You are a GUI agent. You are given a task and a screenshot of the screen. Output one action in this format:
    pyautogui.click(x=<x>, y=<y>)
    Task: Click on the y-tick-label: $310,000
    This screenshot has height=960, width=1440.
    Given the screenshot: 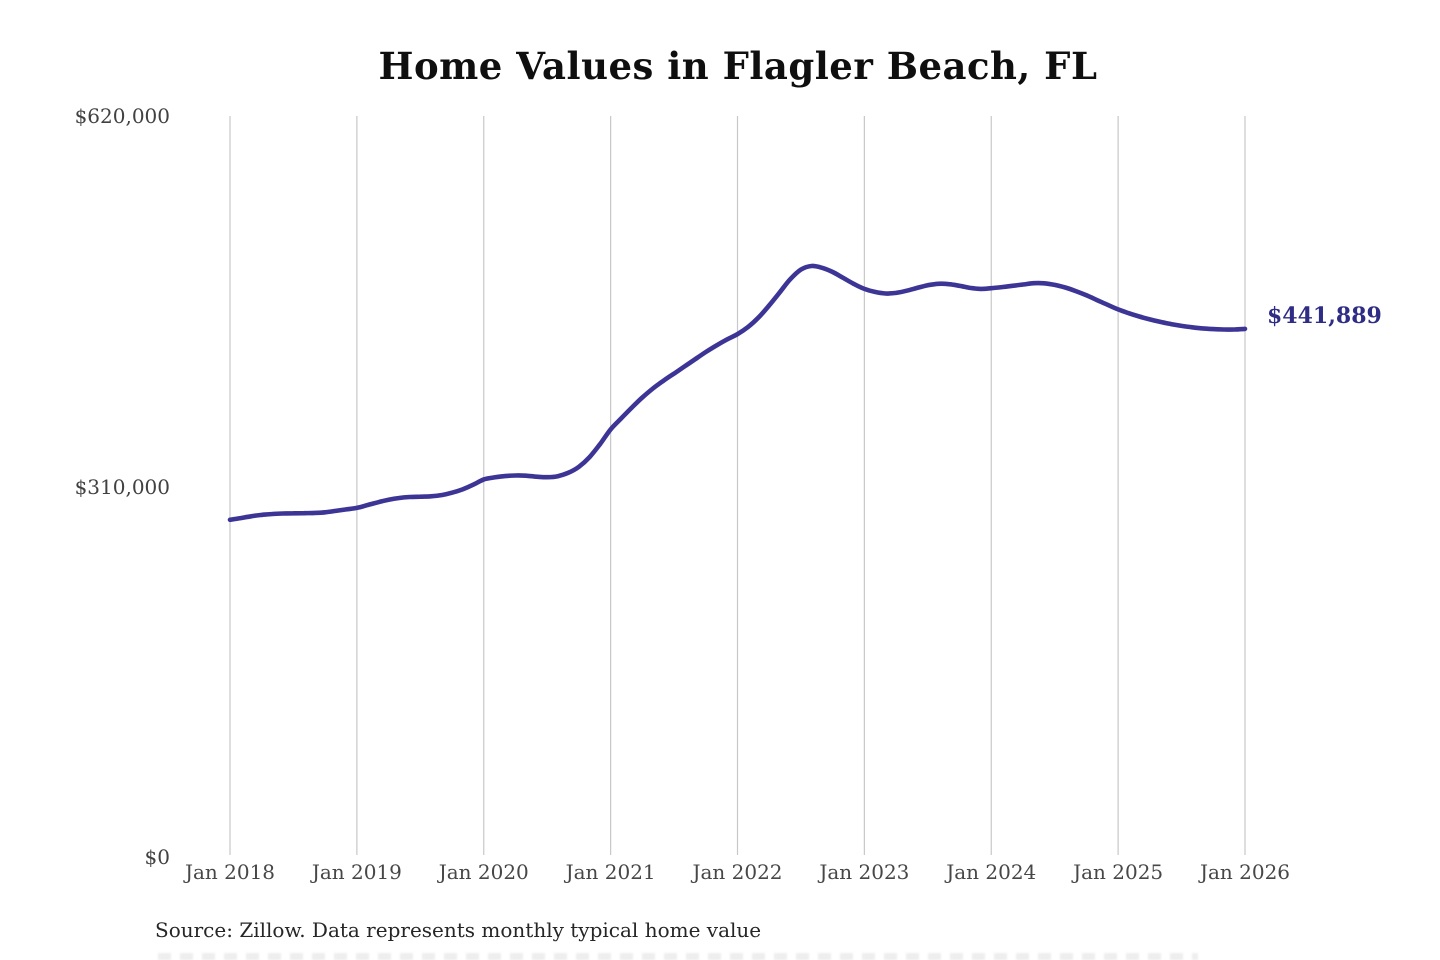 What is the action you would take?
    pyautogui.click(x=122, y=486)
    